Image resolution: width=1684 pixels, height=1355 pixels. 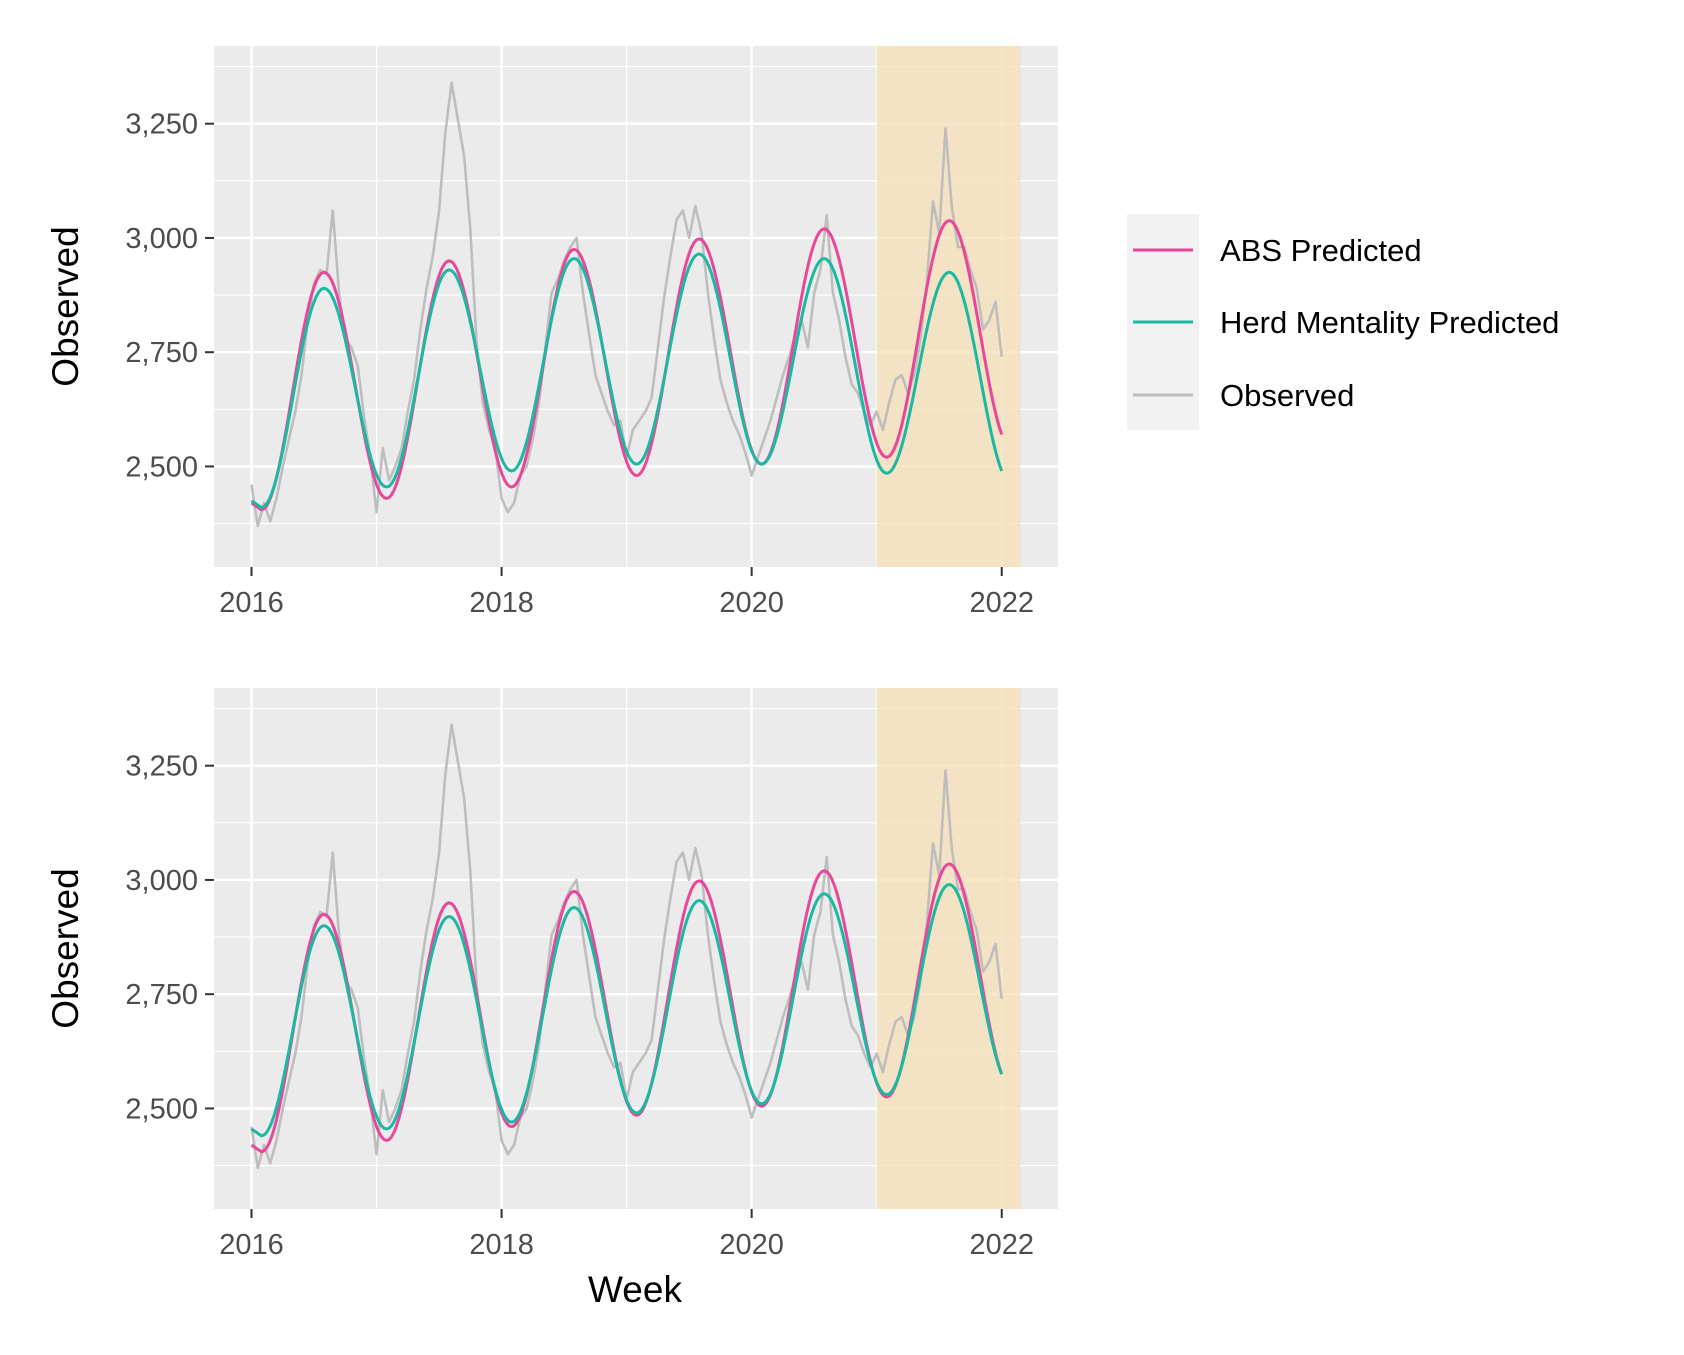 What do you see at coordinates (1321, 250) in the screenshot?
I see `legend-label-abs-predicted: ABS Predicted` at bounding box center [1321, 250].